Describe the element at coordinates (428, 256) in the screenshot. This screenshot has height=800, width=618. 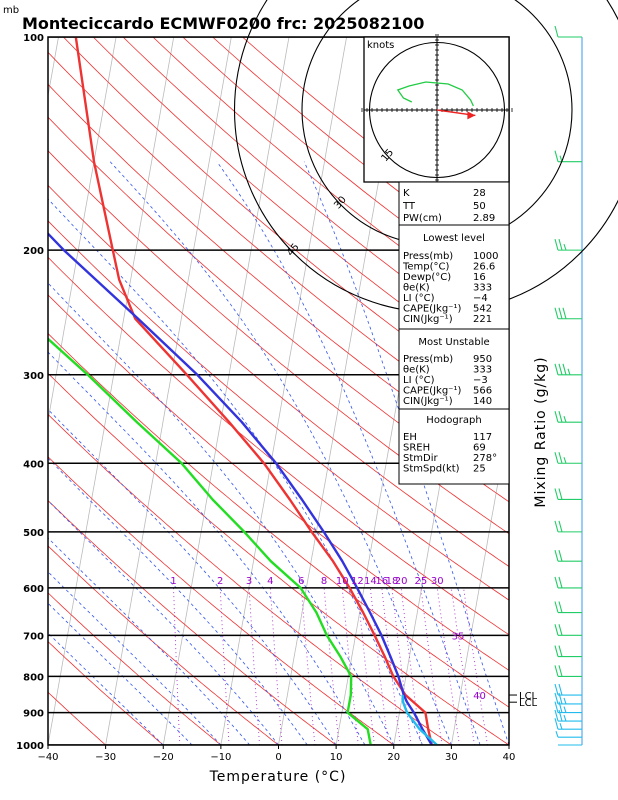
I see `lowest-level-row-label: Press(mb)` at that location.